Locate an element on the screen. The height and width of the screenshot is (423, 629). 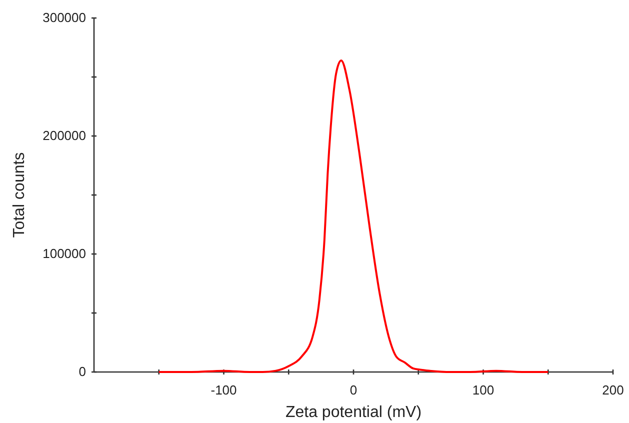
y-tick-label: 100000 is located at coordinates (64, 254).